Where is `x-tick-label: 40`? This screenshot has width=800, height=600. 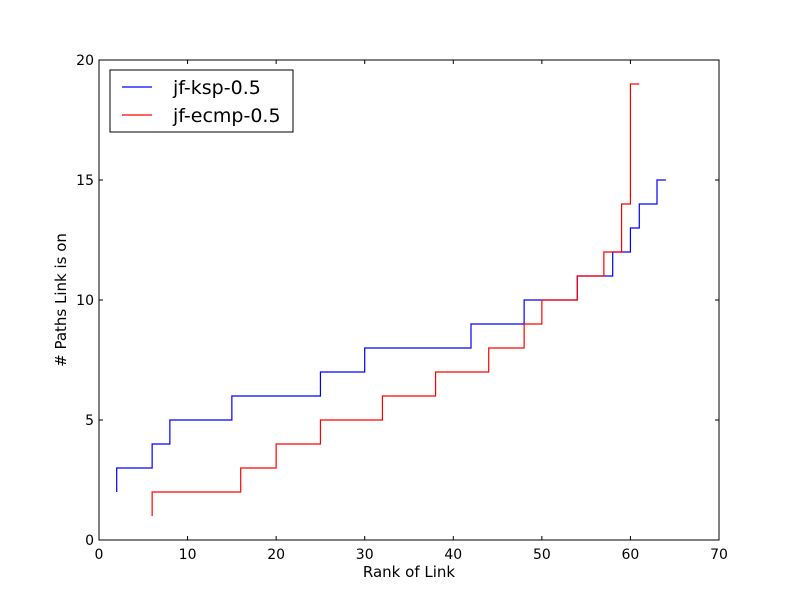 x-tick-label: 40 is located at coordinates (453, 555).